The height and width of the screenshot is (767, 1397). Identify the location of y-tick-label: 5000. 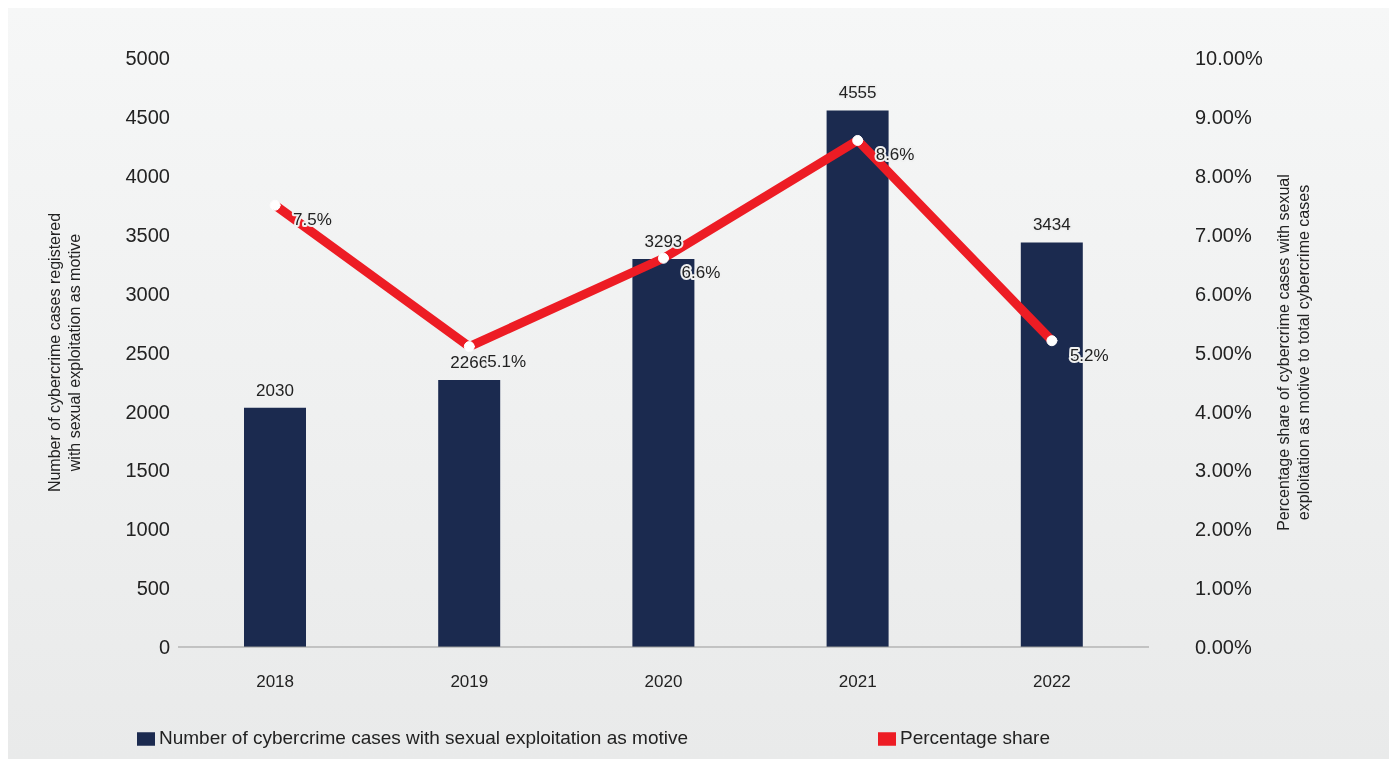
(147, 58).